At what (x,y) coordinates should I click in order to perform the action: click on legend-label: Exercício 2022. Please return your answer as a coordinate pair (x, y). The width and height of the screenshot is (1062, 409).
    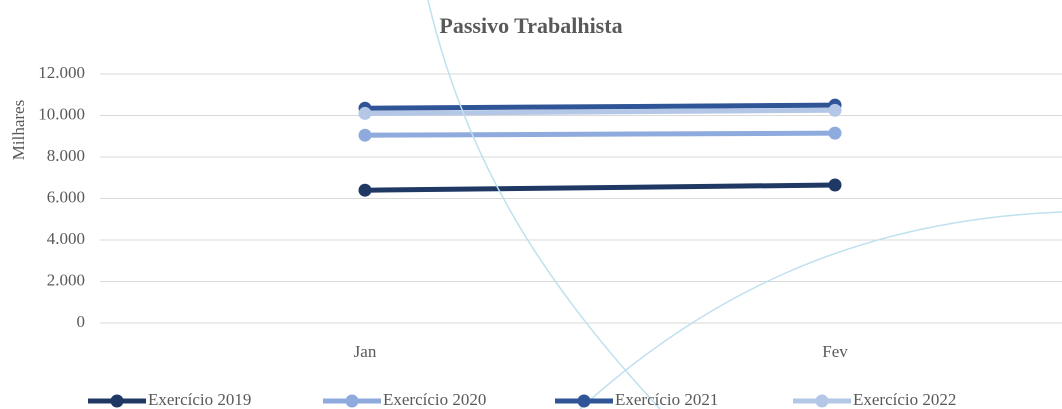
    Looking at the image, I should click on (904, 399).